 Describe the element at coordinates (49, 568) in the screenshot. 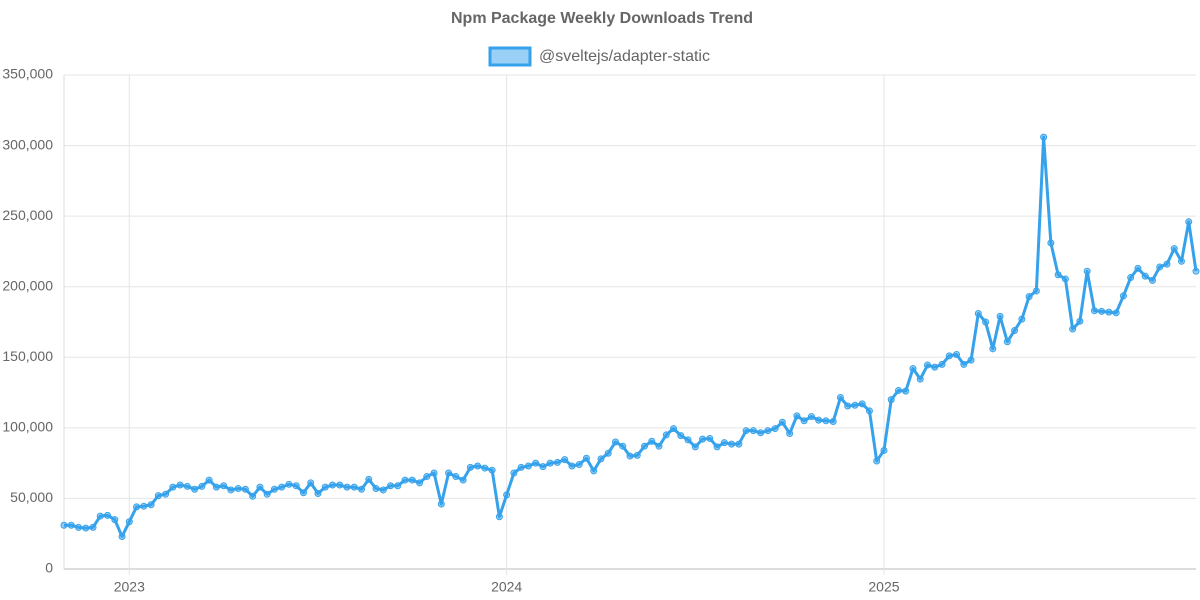

I see `y-tick-label: 0` at that location.